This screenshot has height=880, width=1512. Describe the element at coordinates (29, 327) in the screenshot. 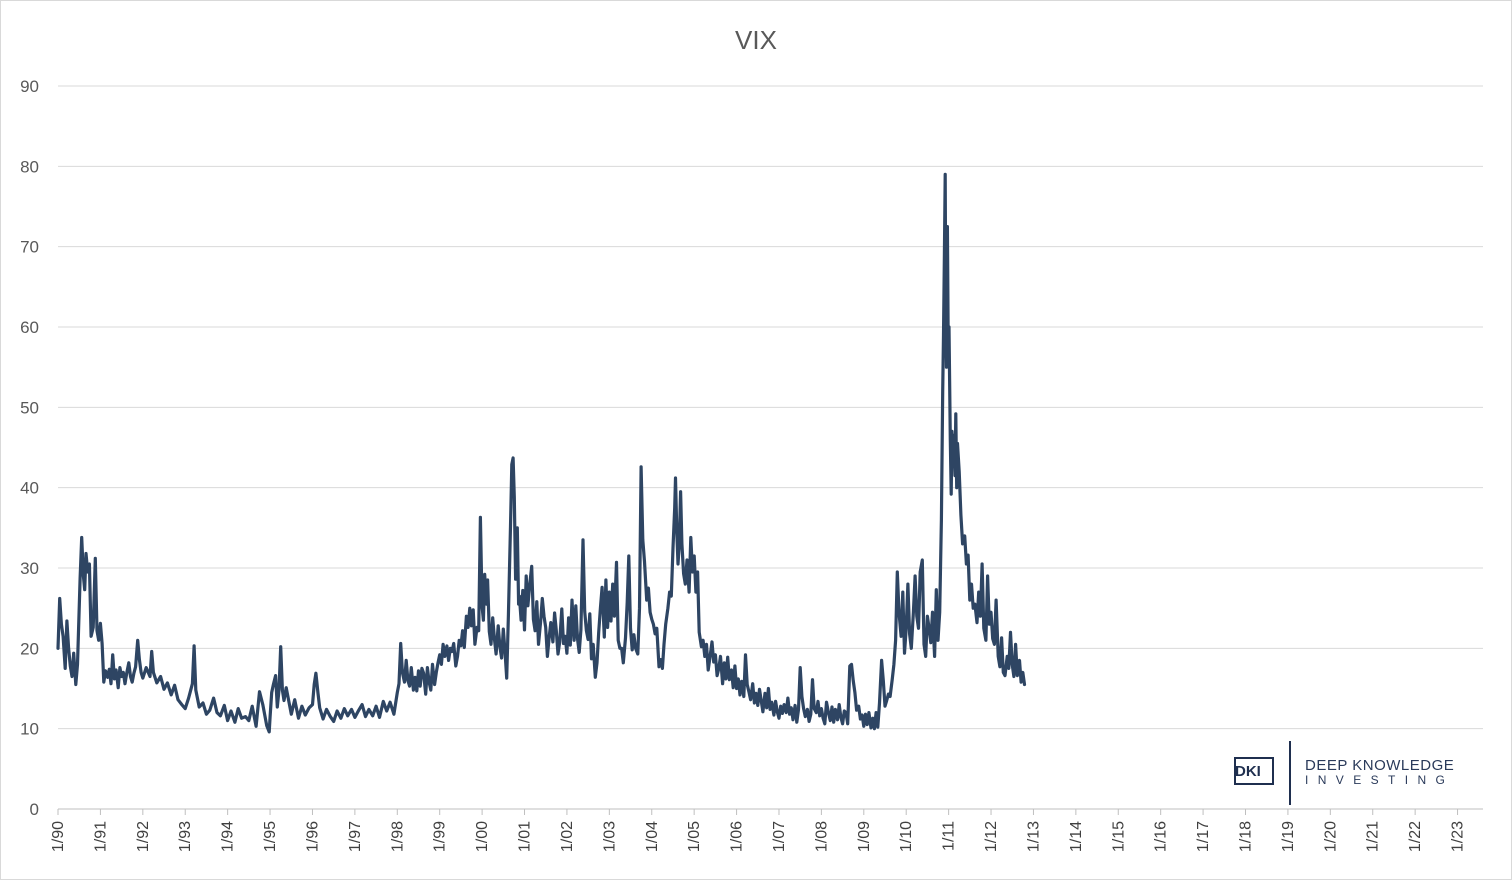

I see `y-tick-label: 60` at that location.